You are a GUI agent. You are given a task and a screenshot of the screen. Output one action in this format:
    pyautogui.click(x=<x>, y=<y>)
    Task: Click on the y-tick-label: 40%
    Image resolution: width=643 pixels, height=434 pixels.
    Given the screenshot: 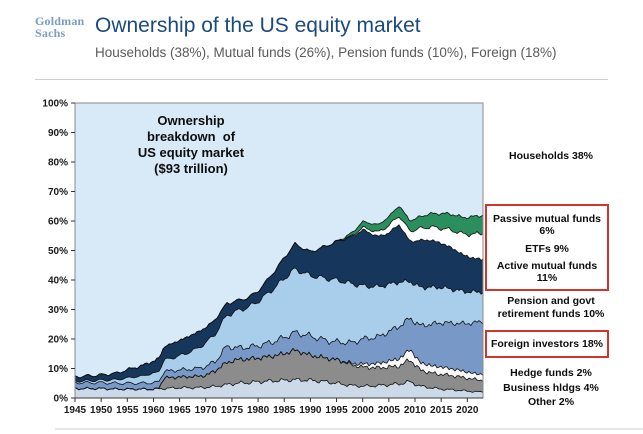 What is the action you would take?
    pyautogui.click(x=58, y=281)
    